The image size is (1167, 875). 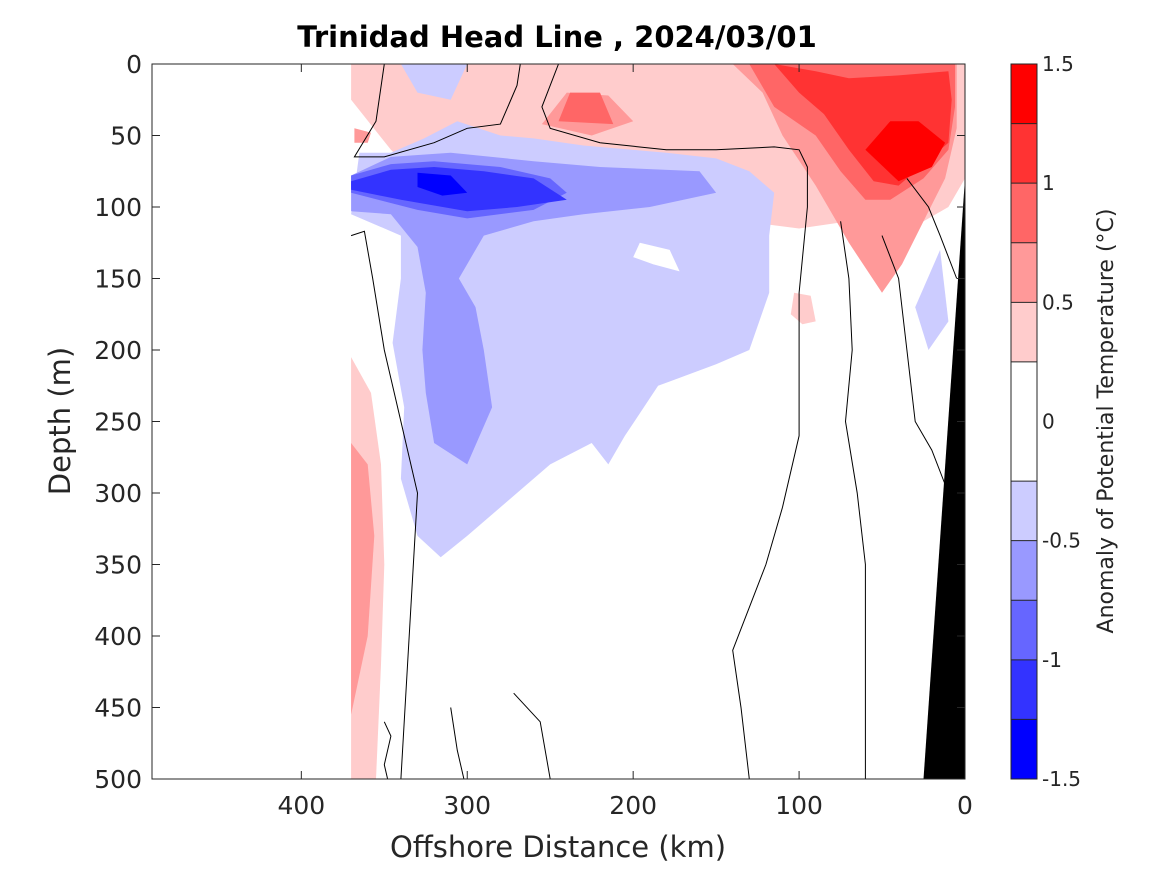 What do you see at coordinates (557, 37) in the screenshot?
I see `chart-title: Trinidad Head Line , 2024/03/01` at bounding box center [557, 37].